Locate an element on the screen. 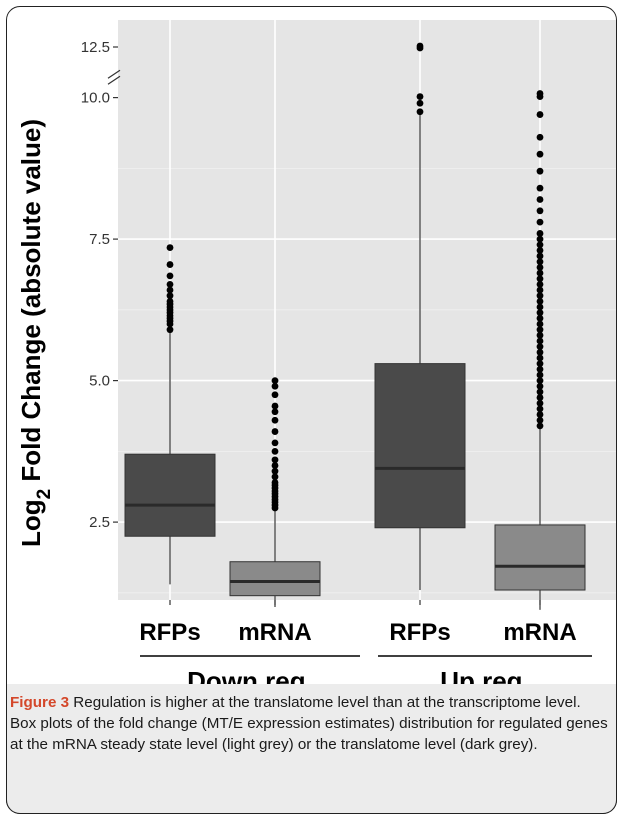 This screenshot has width=625, height=826. figure-label: Figure 3 is located at coordinates (40, 702).